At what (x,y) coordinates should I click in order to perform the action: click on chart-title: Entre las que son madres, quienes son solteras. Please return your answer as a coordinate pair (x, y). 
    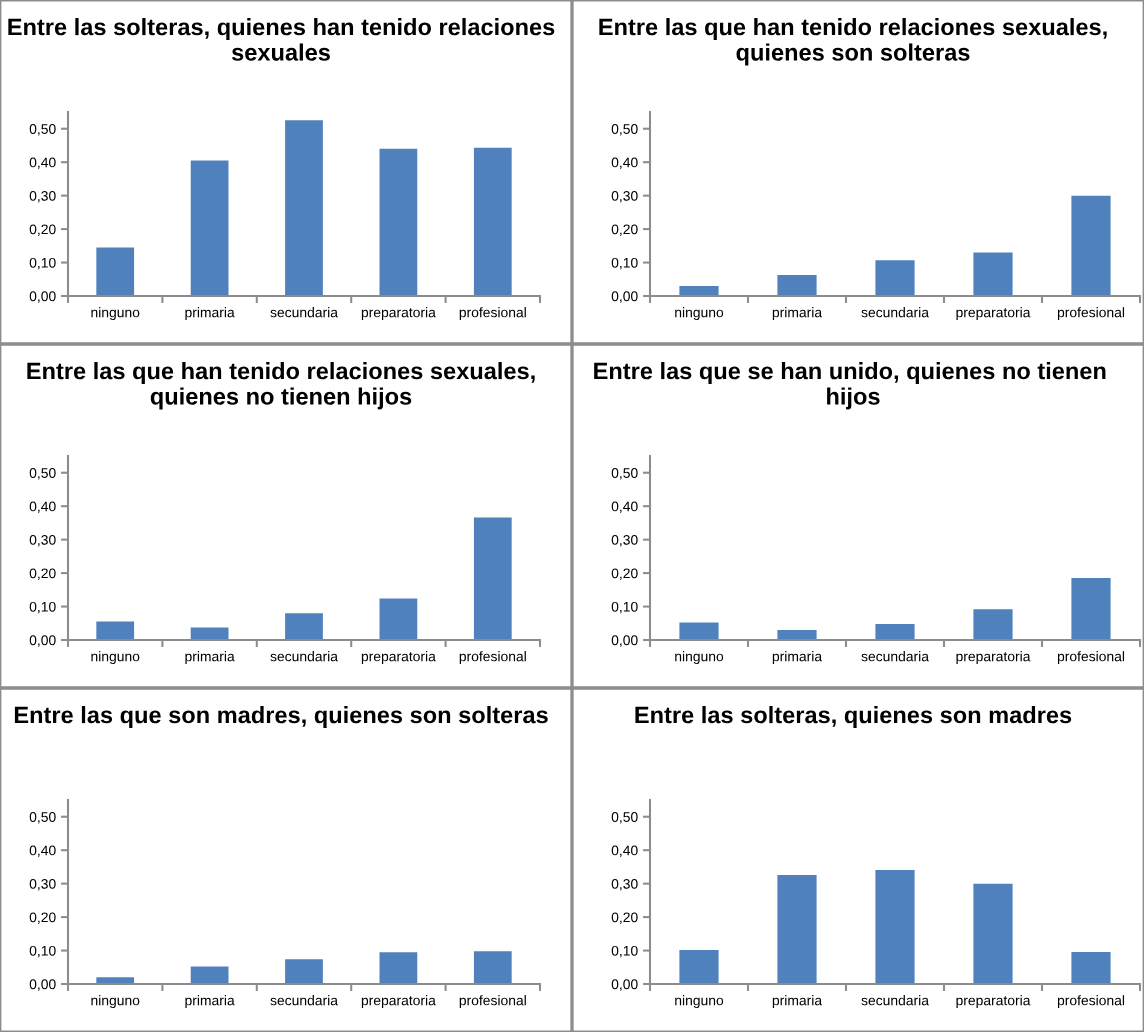
    Looking at the image, I should click on (281, 717).